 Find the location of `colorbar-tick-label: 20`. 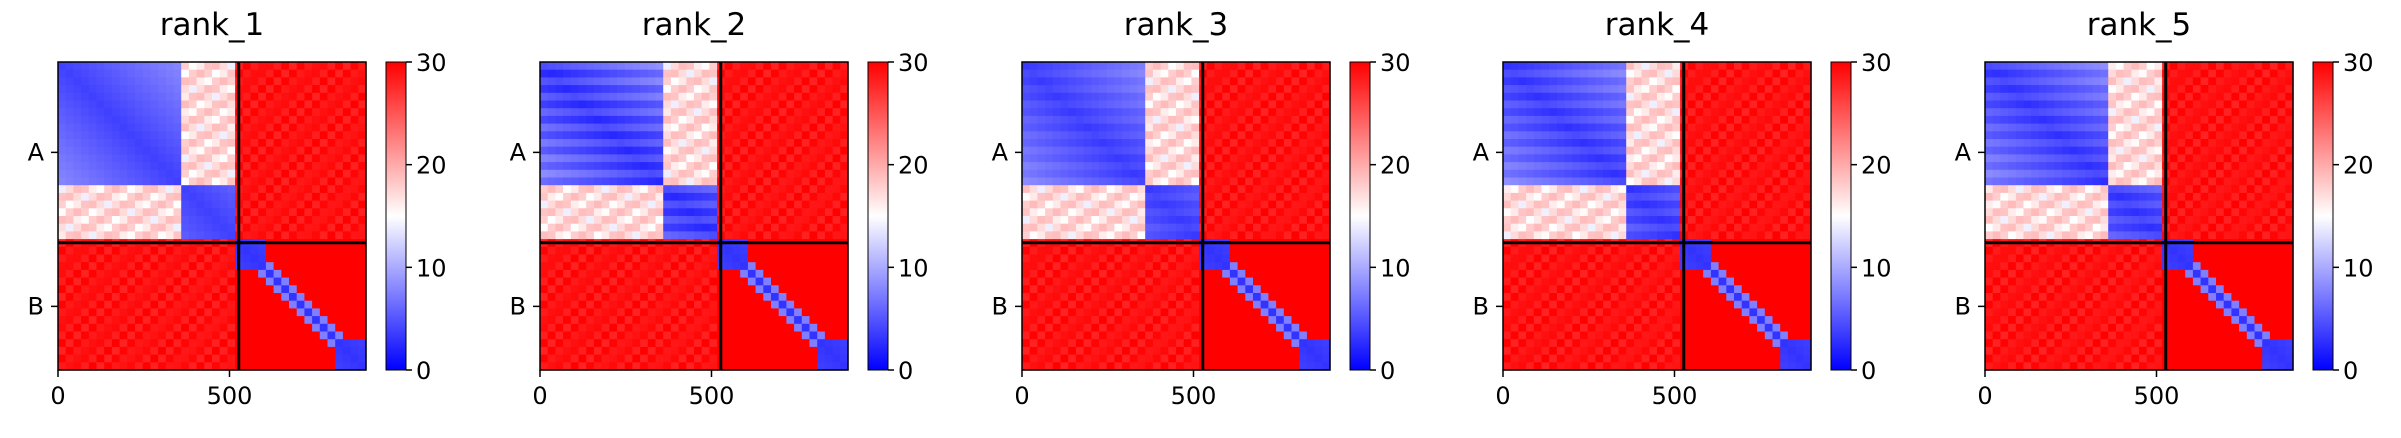

colorbar-tick-label: 20 is located at coordinates (431, 166).